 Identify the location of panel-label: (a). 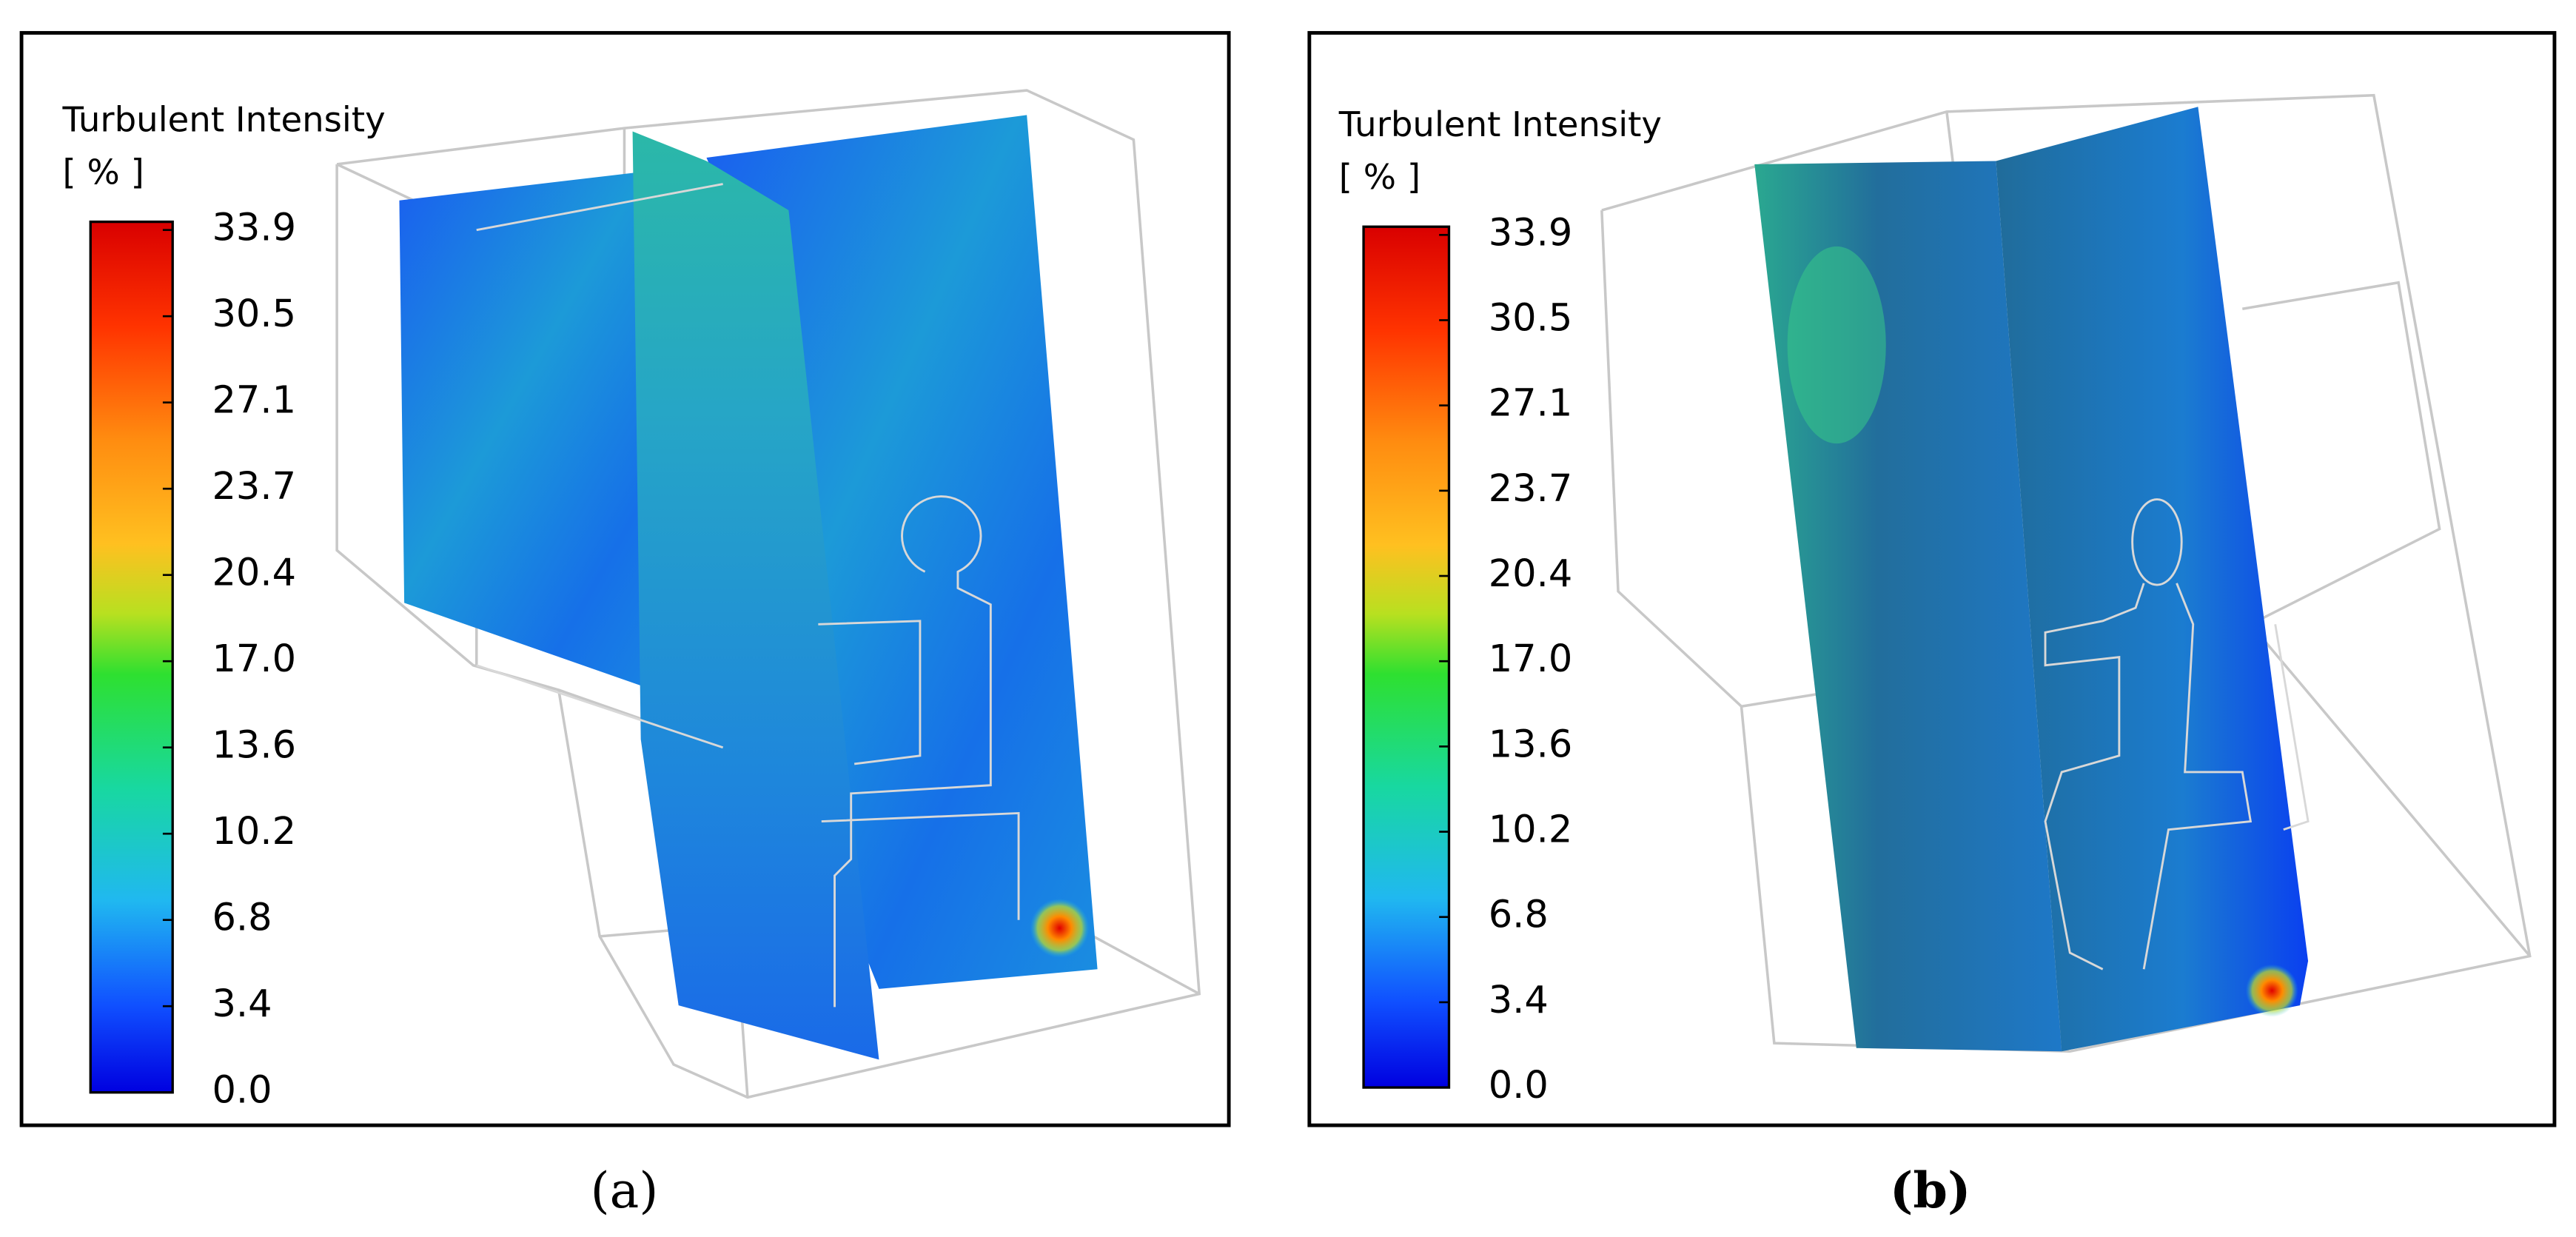
(625, 1190).